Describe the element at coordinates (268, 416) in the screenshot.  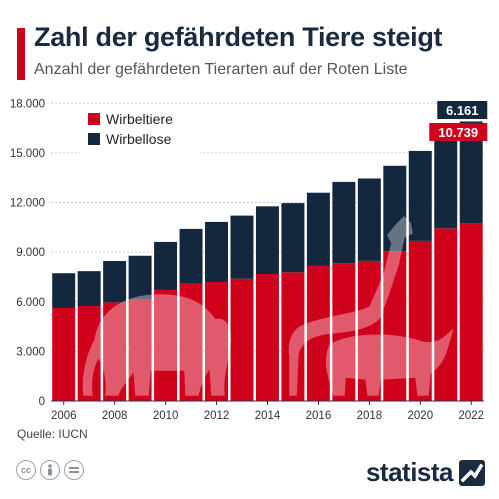
I see `x-tick-label: 2014` at that location.